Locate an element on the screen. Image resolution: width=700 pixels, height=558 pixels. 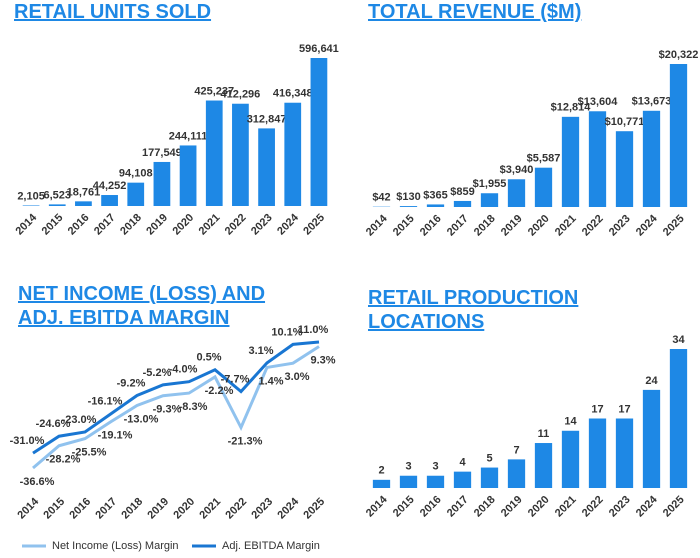
value-label: 10.1% is located at coordinates (286, 332).